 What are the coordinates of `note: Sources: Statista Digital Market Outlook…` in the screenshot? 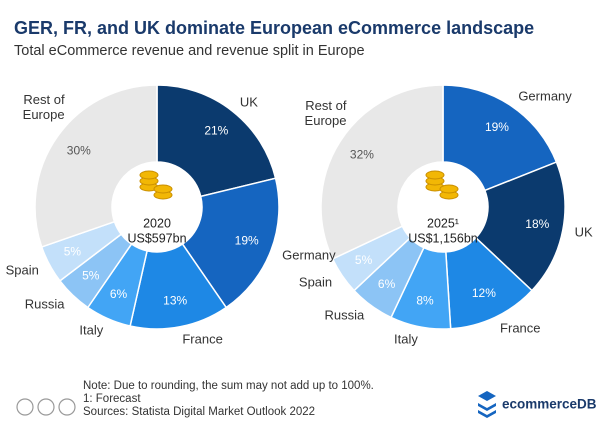 It's located at (199, 412).